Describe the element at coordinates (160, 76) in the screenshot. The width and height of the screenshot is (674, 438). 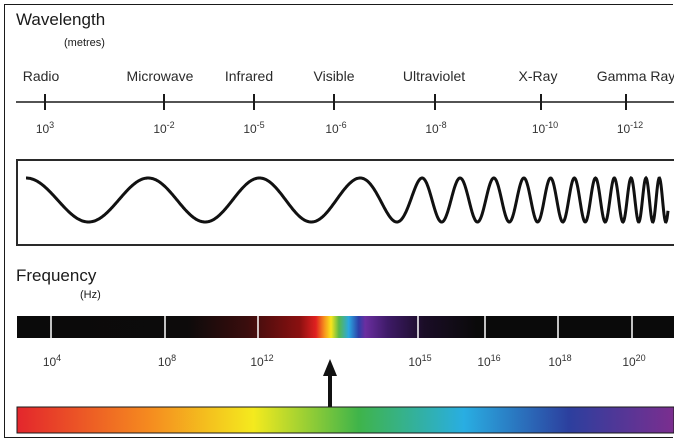
I see `band-label-microwave: Microwave` at that location.